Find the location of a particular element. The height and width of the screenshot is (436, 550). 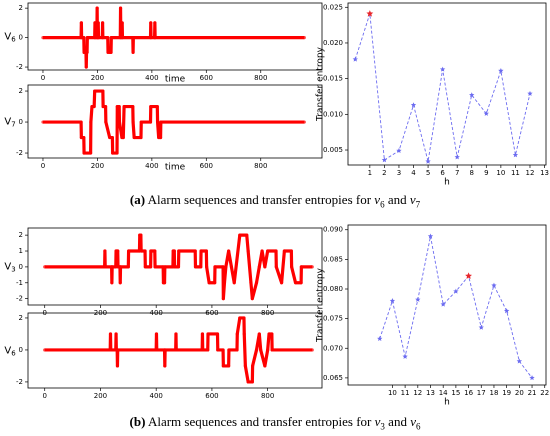

x-tick-label: 18 is located at coordinates (494, 393).